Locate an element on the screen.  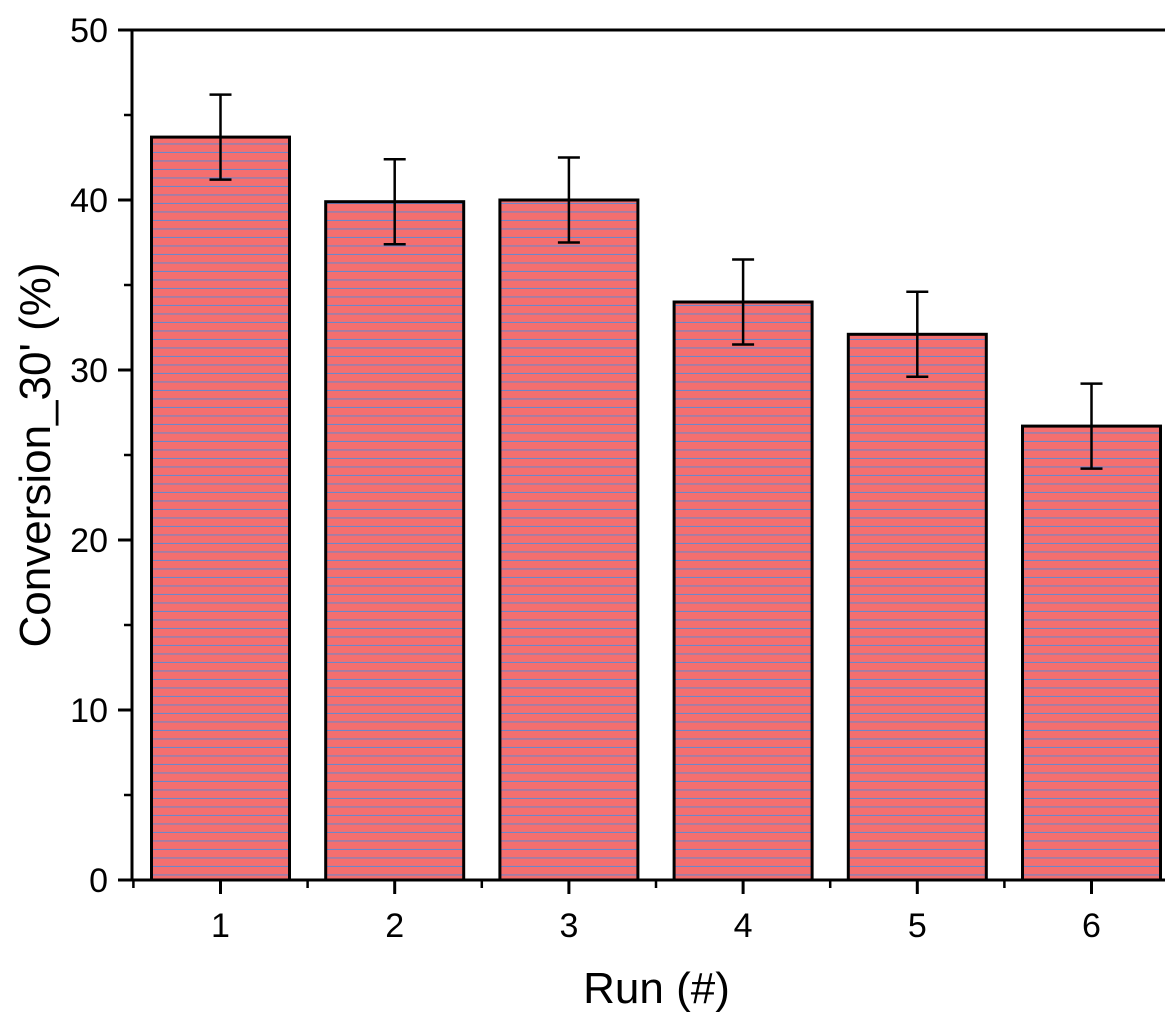
x-tick-label: 1 is located at coordinates (220, 926).